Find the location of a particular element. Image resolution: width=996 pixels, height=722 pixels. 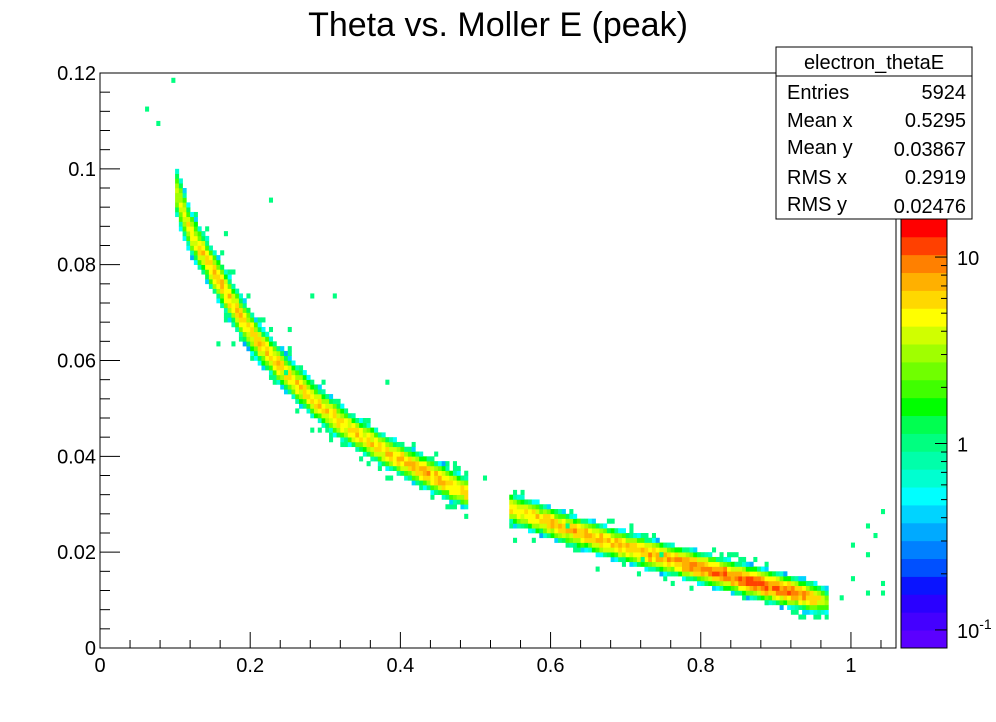

palette-swatch is located at coordinates (924, 424).